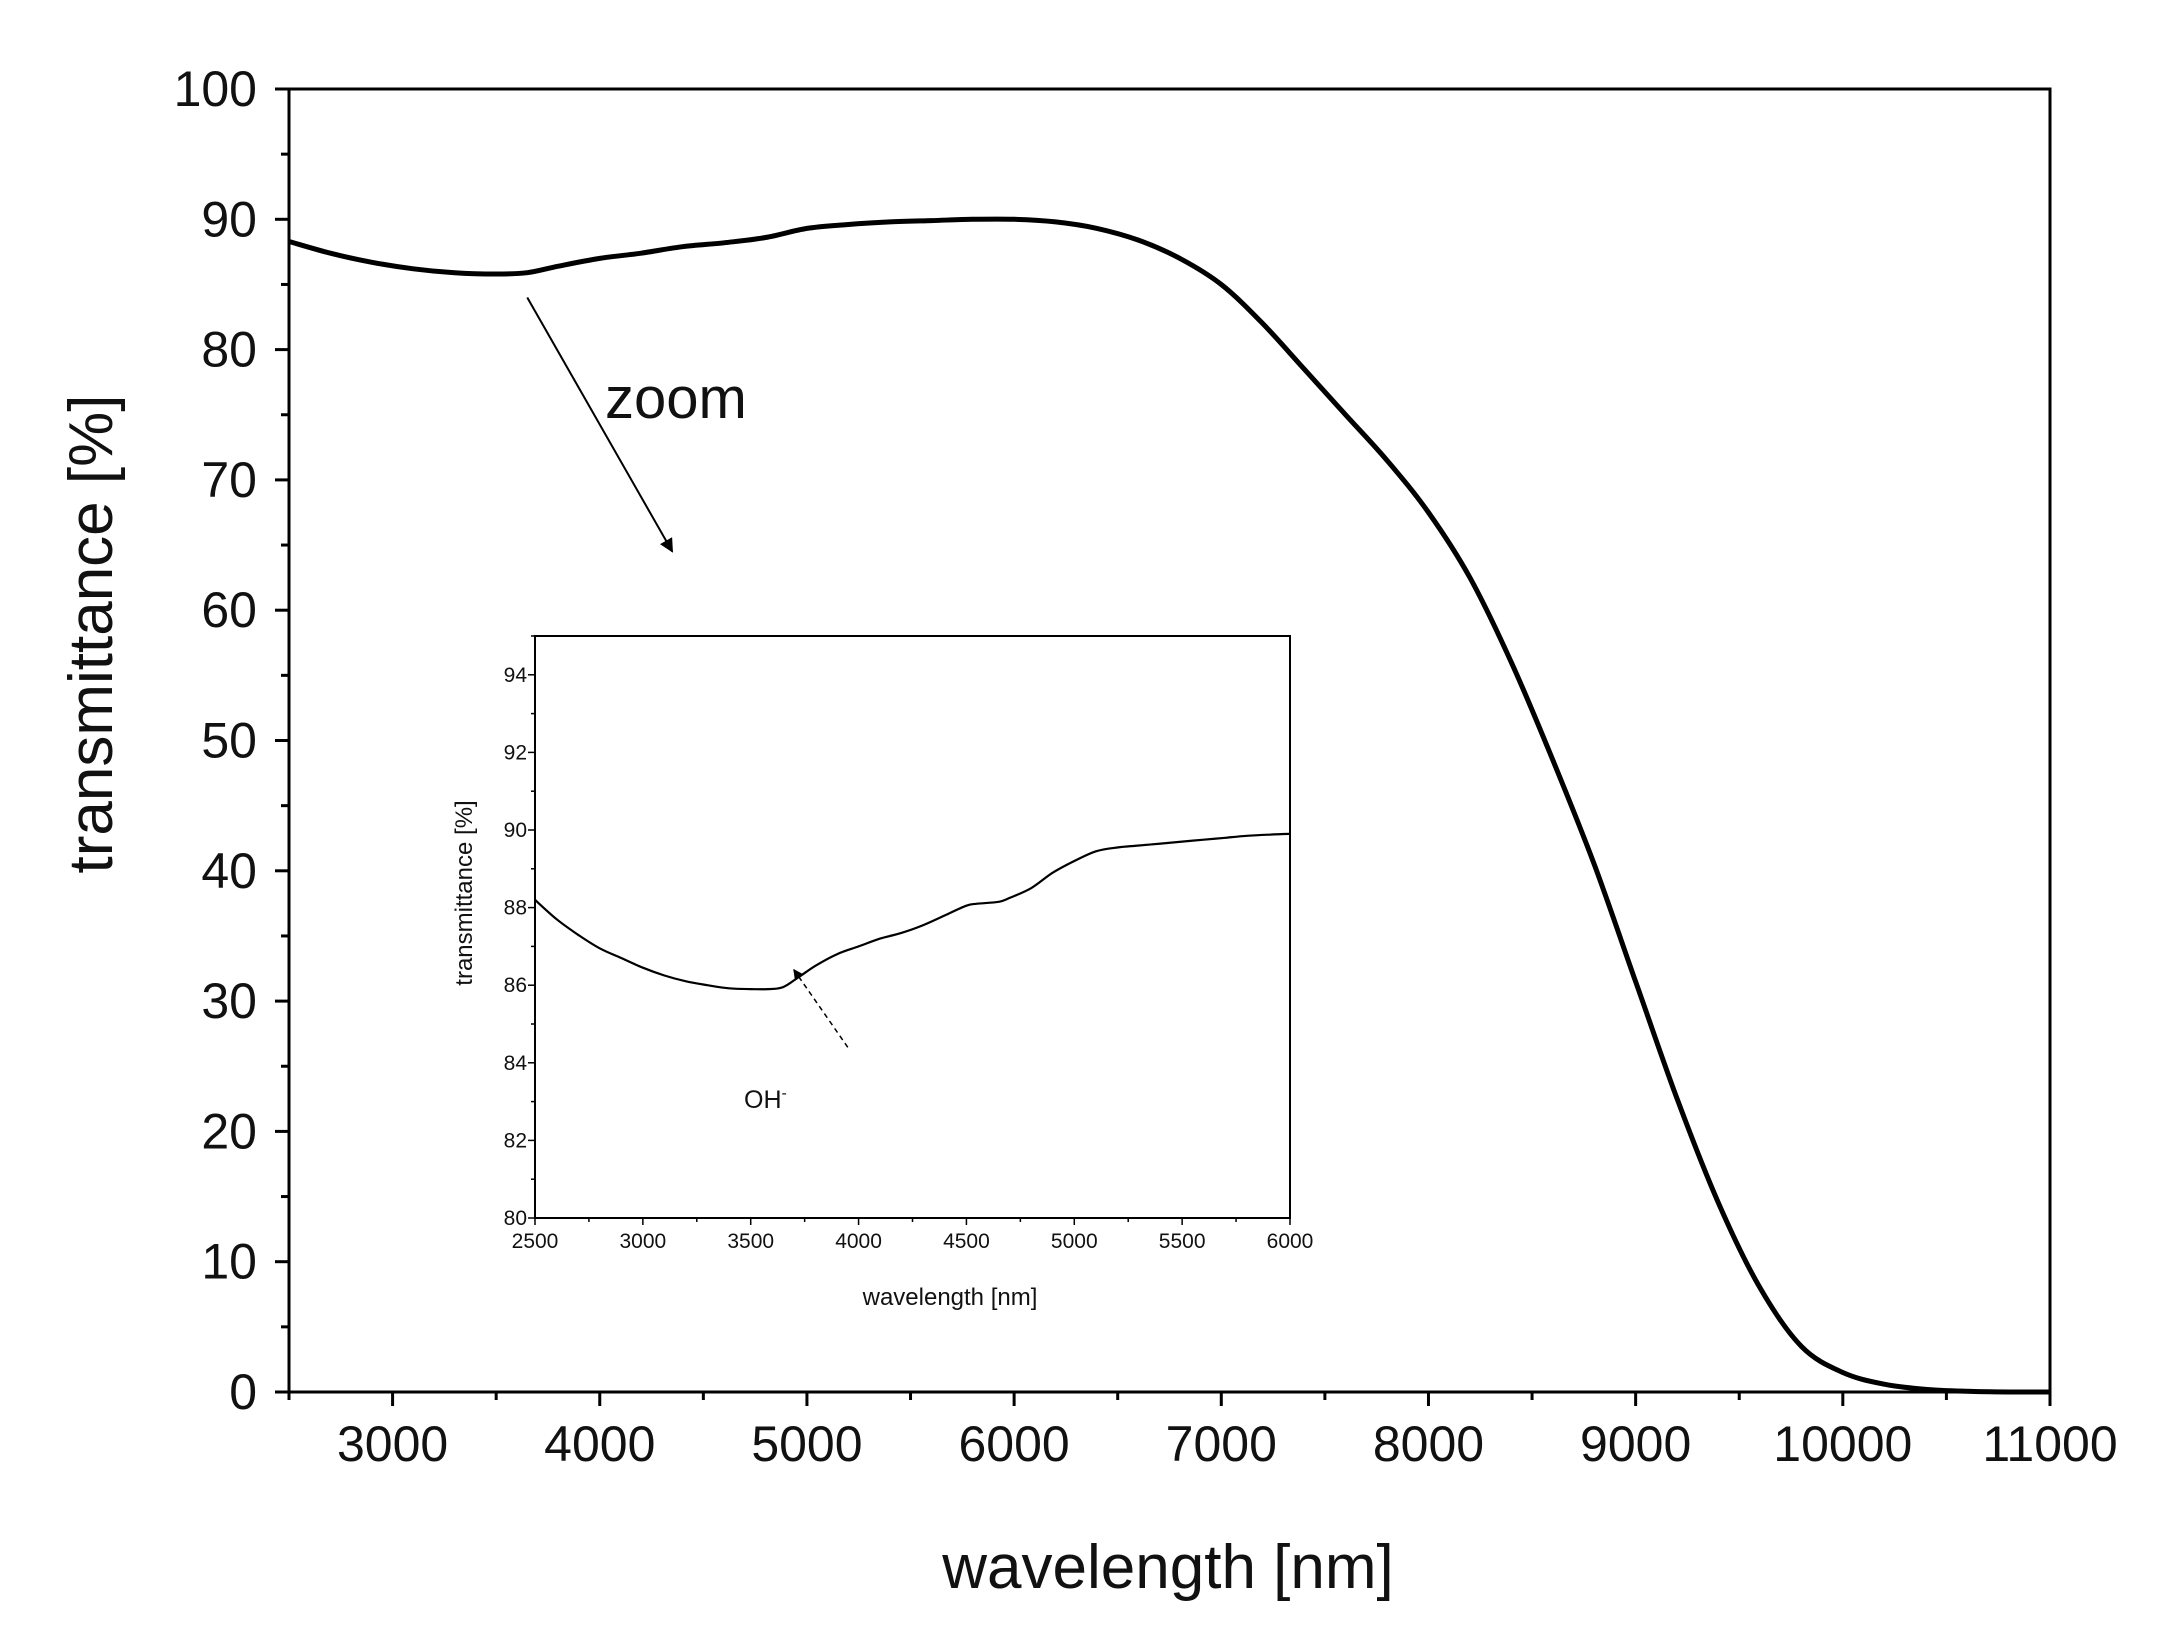  What do you see at coordinates (229, 741) in the screenshot?
I see `main-y-tick-label: 50` at bounding box center [229, 741].